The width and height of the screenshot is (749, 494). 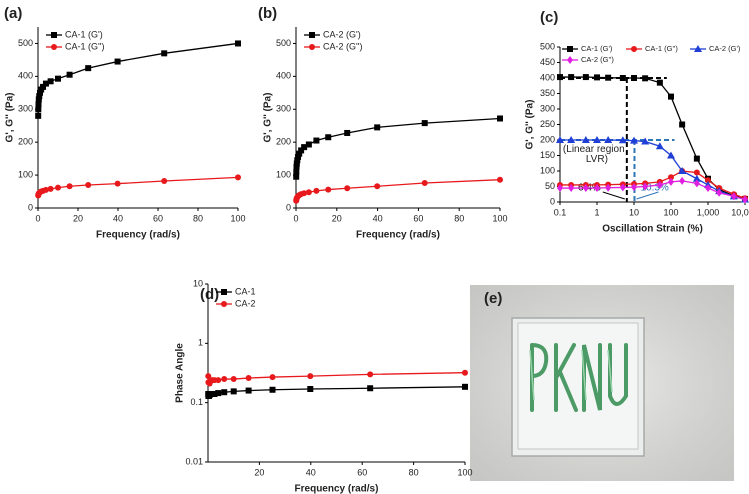 What do you see at coordinates (647, 195) in the screenshot?
I see `annotation-arrow` at bounding box center [647, 195].